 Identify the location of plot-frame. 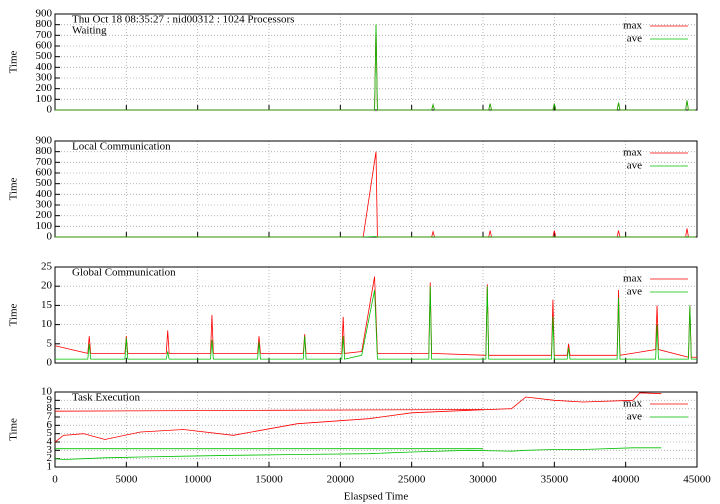
(376, 429).